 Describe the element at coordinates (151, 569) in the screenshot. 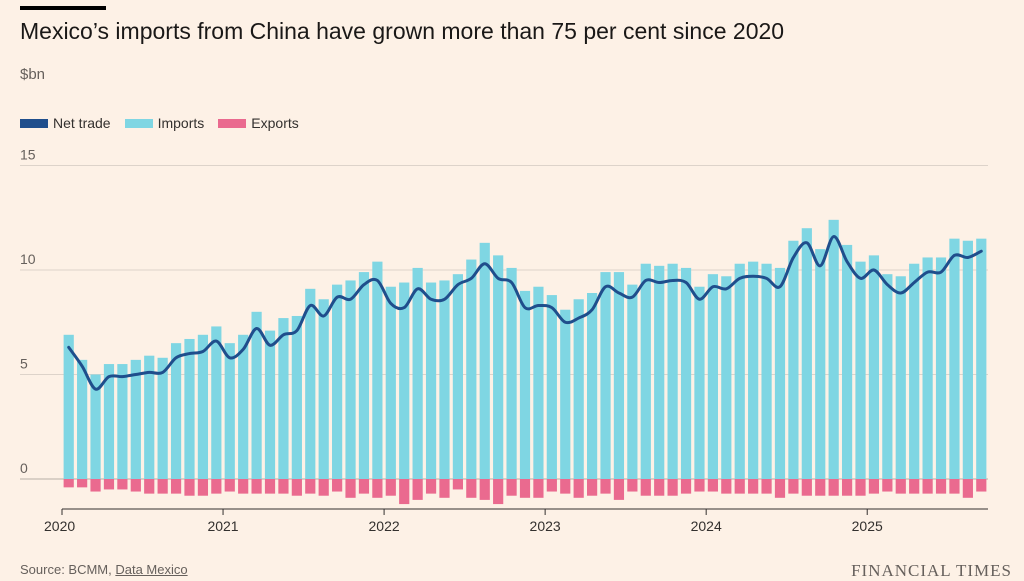

I see `source-link: Data Mexico` at that location.